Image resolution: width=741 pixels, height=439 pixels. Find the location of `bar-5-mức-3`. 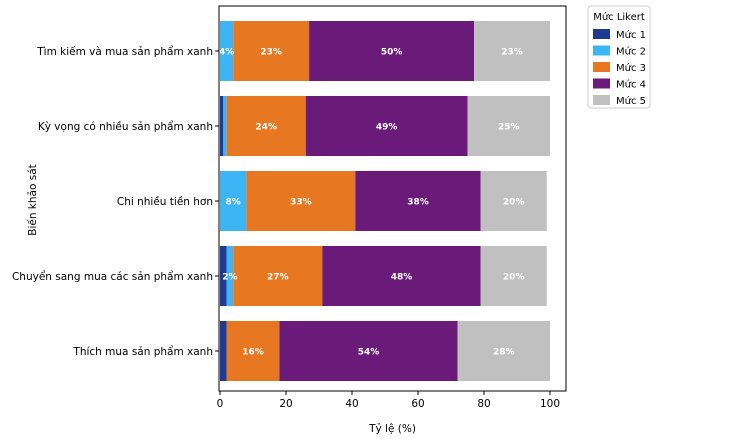

bar-5-mức-3 is located at coordinates (253, 351).